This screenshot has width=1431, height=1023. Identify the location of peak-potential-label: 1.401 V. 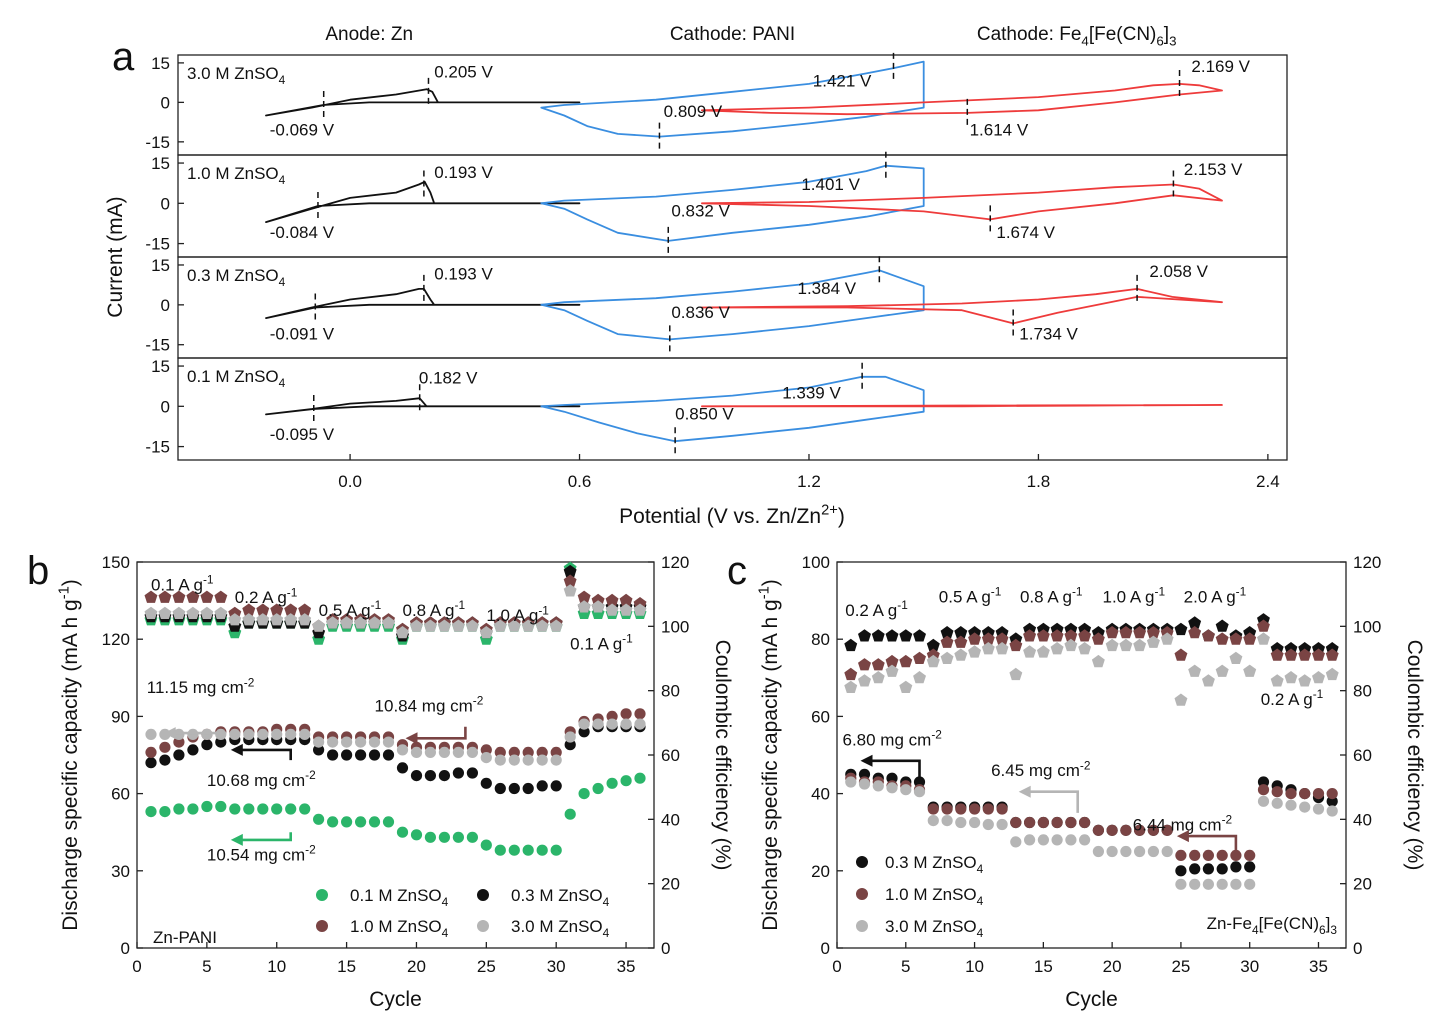
(830, 184).